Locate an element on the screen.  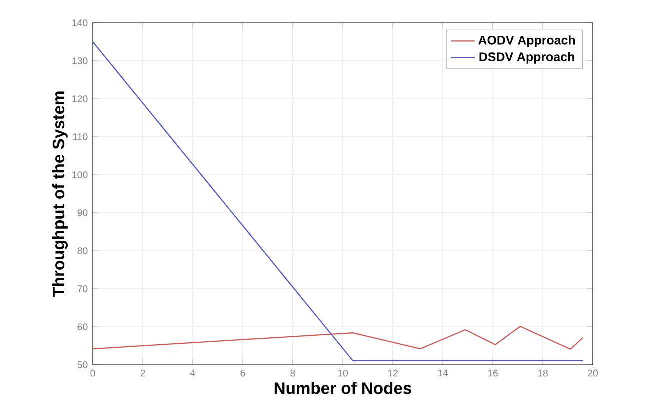
x-tick-label: 8 is located at coordinates (293, 373).